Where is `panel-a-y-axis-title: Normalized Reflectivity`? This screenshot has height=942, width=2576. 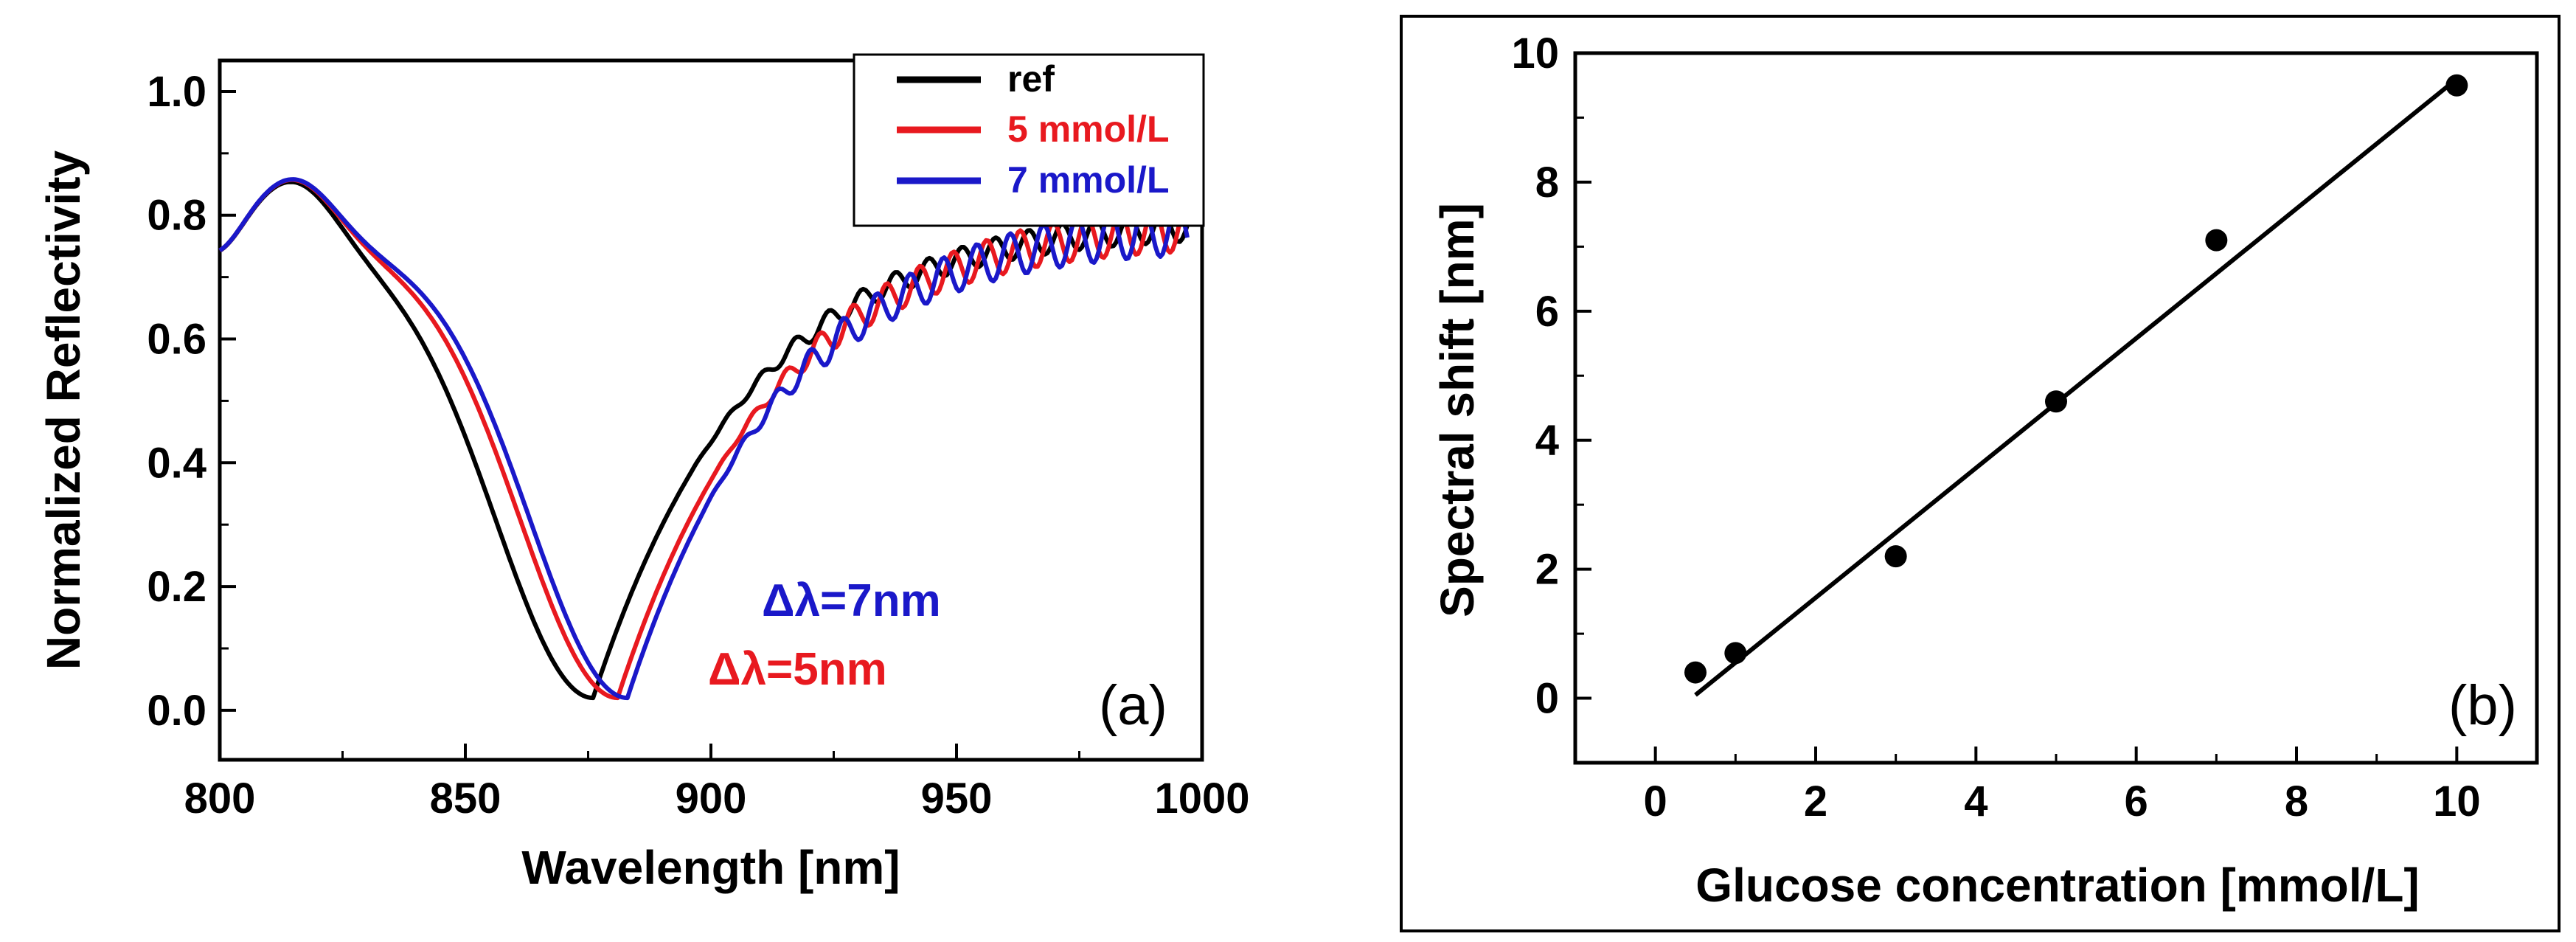 panel-a-y-axis-title: Normalized Reflectivity is located at coordinates (63, 410).